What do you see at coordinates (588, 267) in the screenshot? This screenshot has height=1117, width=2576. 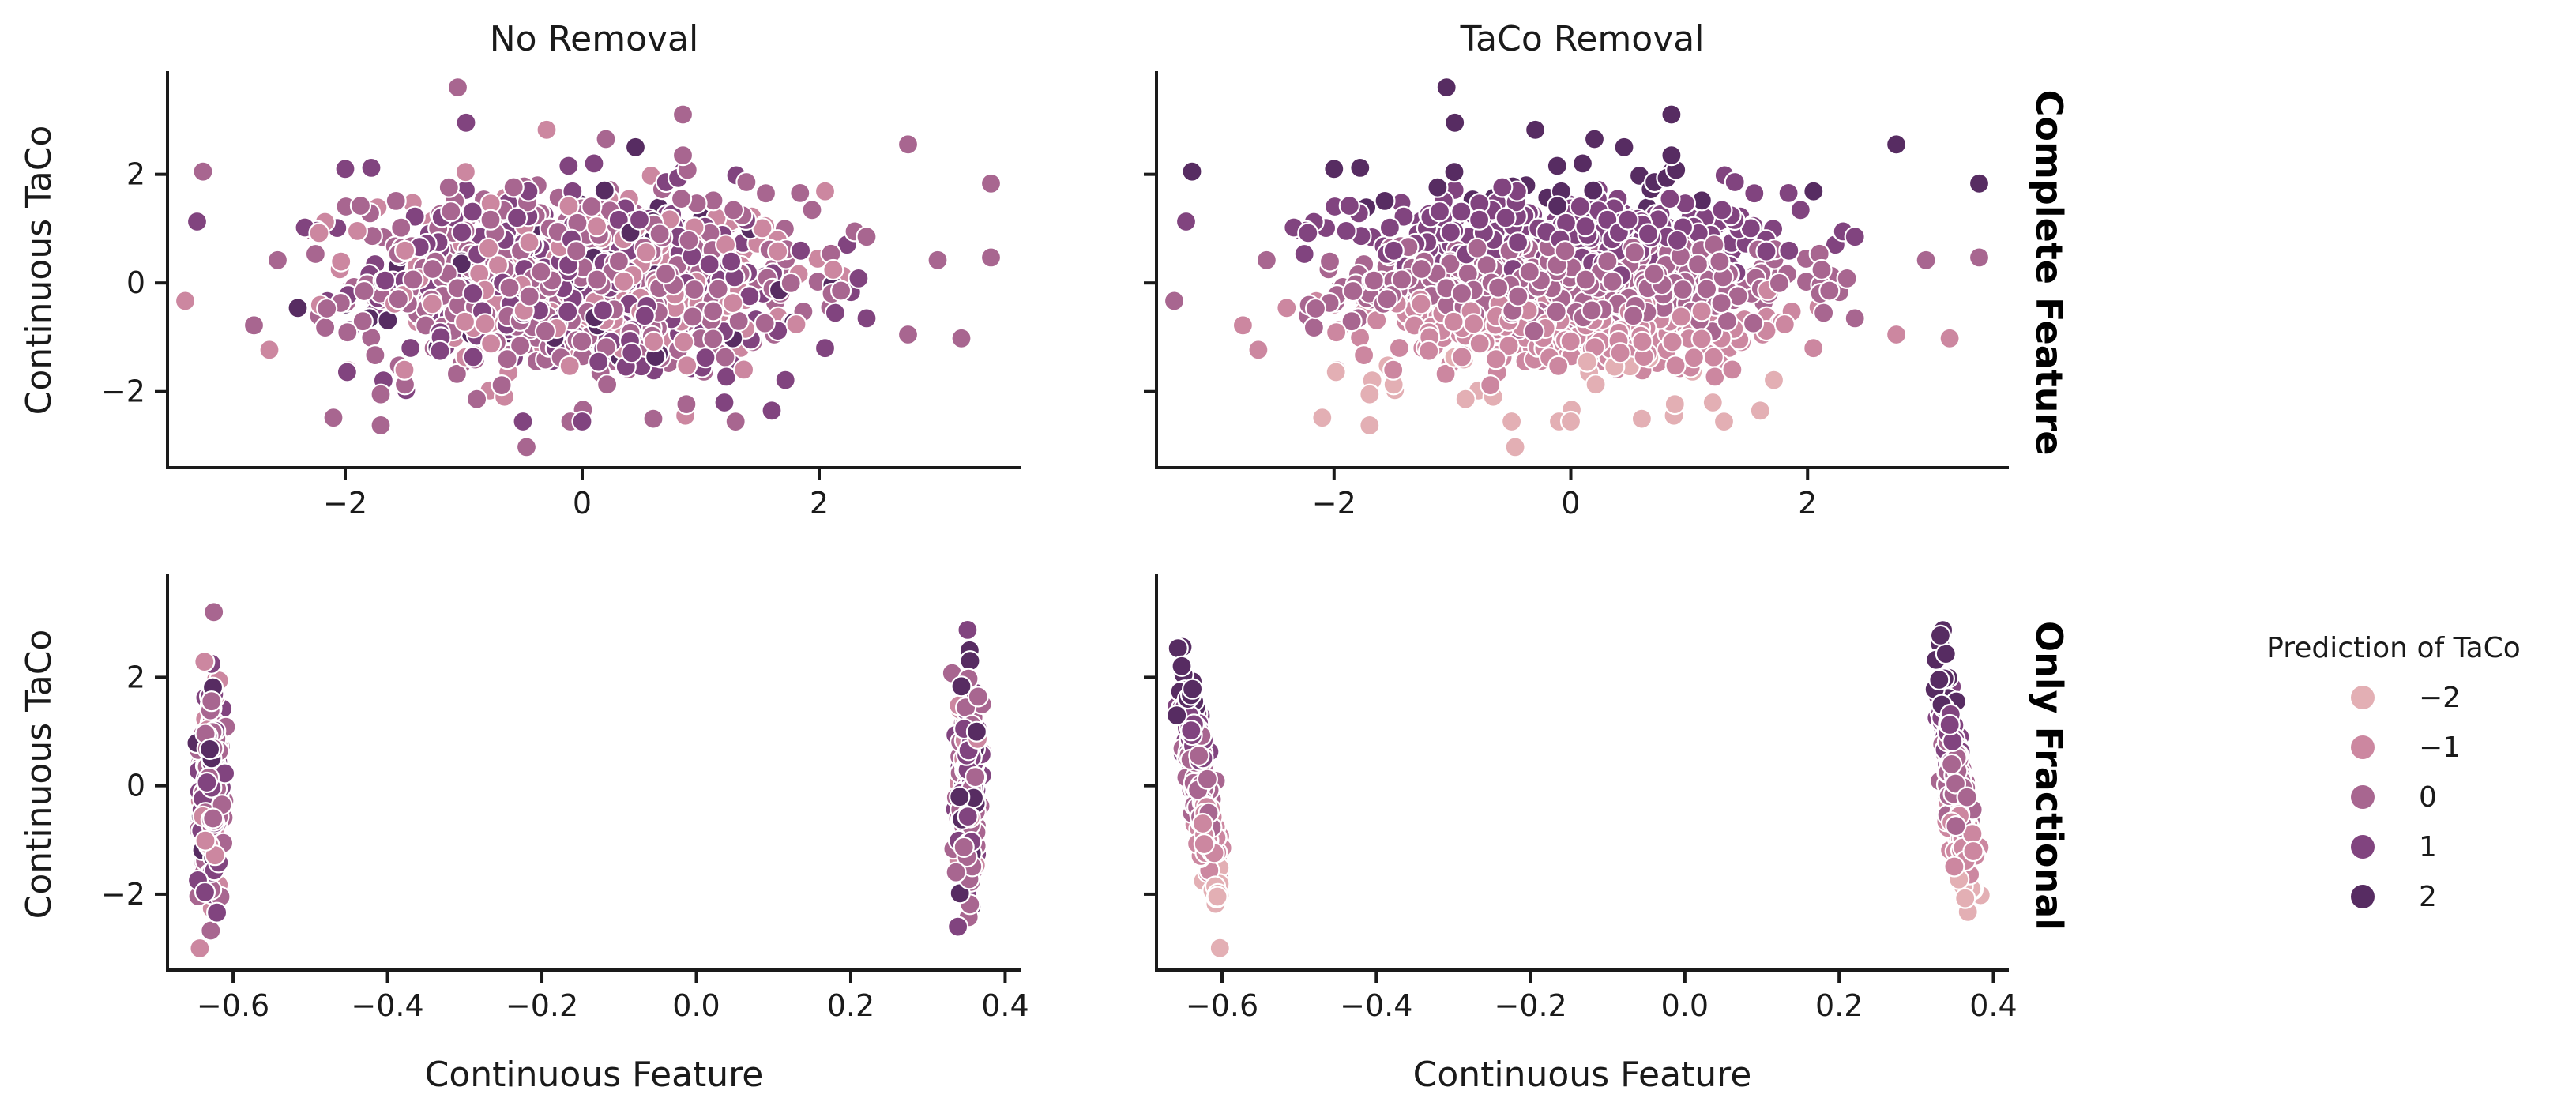 I see `points-complete-no-removal` at bounding box center [588, 267].